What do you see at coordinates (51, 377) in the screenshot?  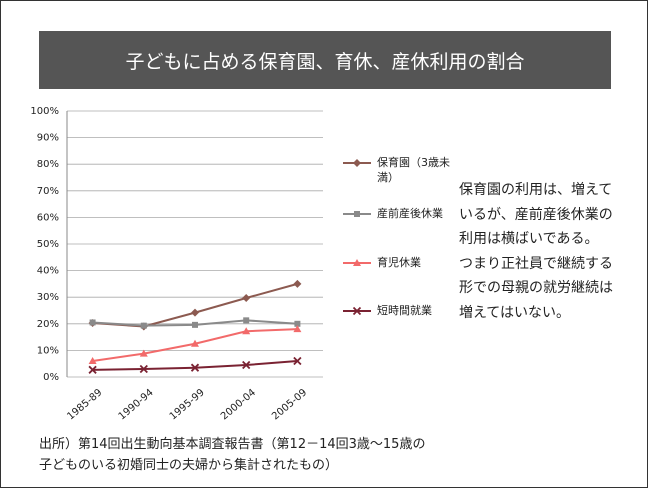 I see `y-tick-label: 0%` at bounding box center [51, 377].